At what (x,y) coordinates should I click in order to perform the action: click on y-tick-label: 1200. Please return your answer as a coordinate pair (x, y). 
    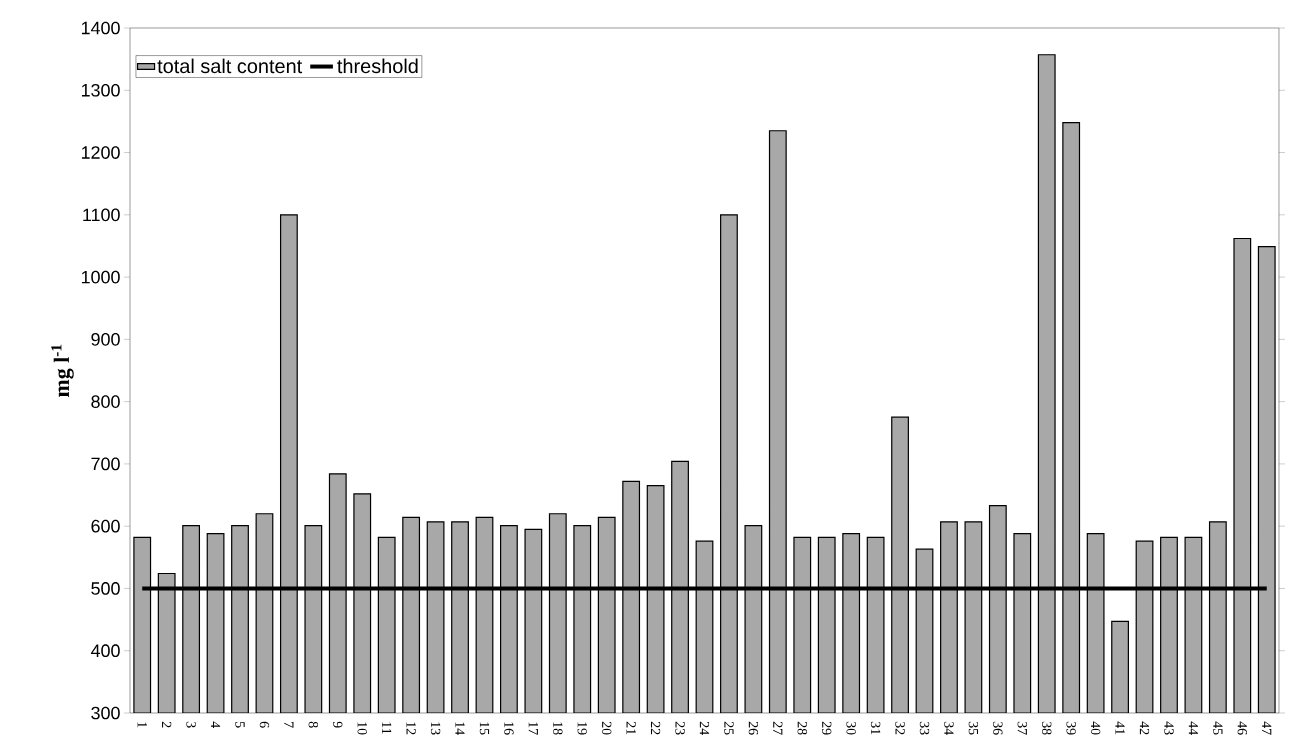
    Looking at the image, I should click on (100, 152).